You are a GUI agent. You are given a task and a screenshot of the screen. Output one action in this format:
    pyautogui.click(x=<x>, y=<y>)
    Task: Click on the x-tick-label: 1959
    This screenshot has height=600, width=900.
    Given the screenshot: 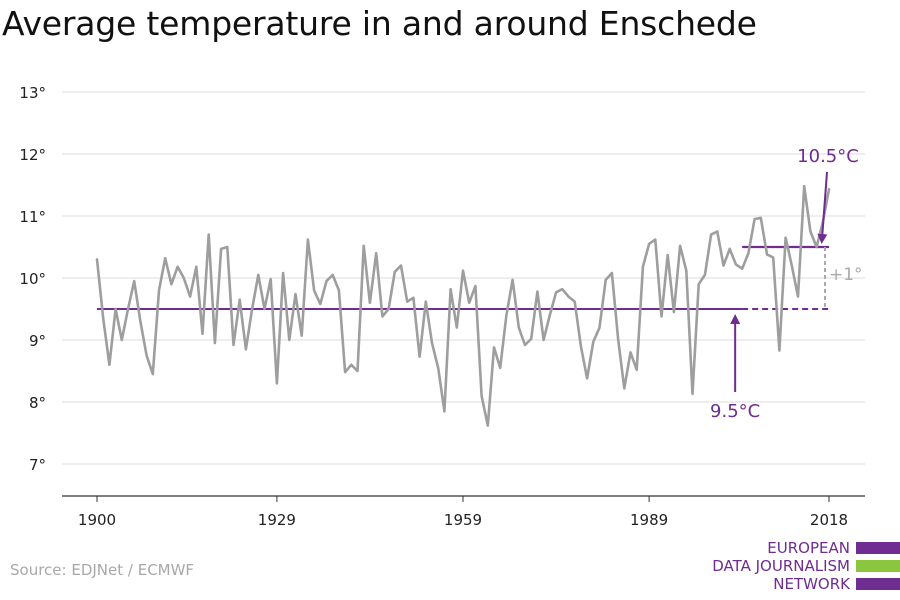 What is the action you would take?
    pyautogui.click(x=463, y=520)
    